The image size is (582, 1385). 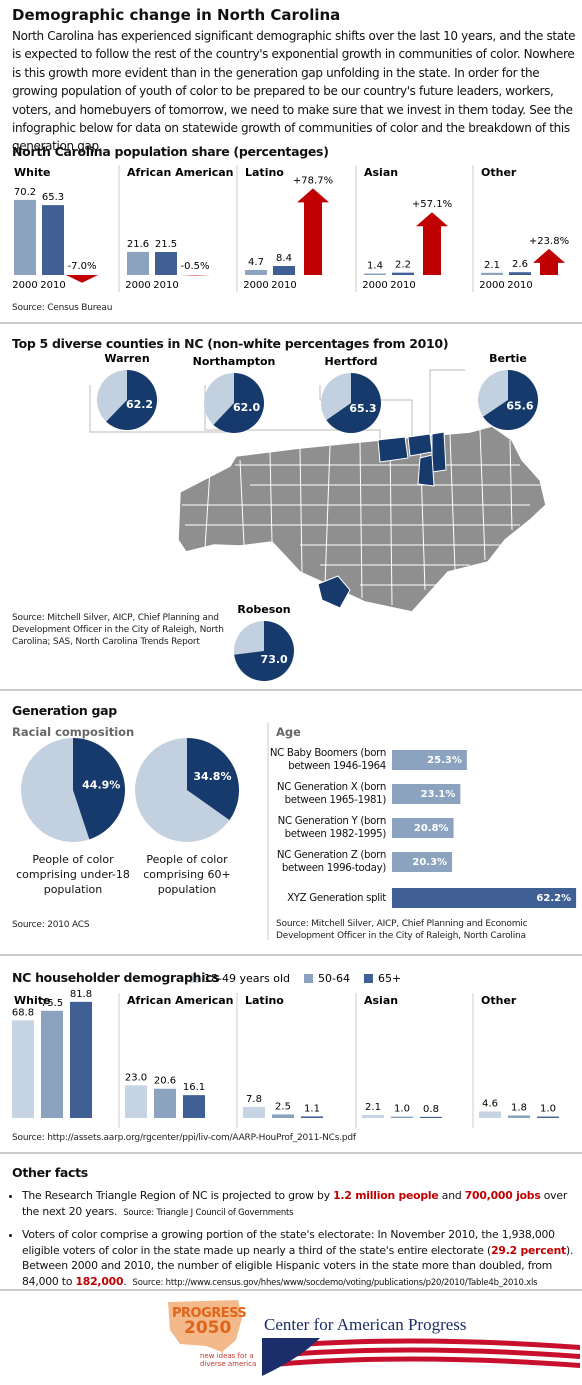 I want to click on logo-tagline: new ideas for a diverse america, so click(x=228, y=1360).